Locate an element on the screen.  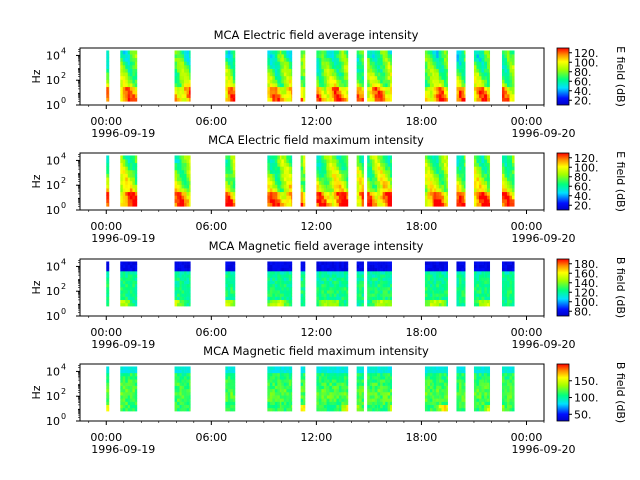
x-tick-date-label: 1996-09-20 is located at coordinates (544, 238).